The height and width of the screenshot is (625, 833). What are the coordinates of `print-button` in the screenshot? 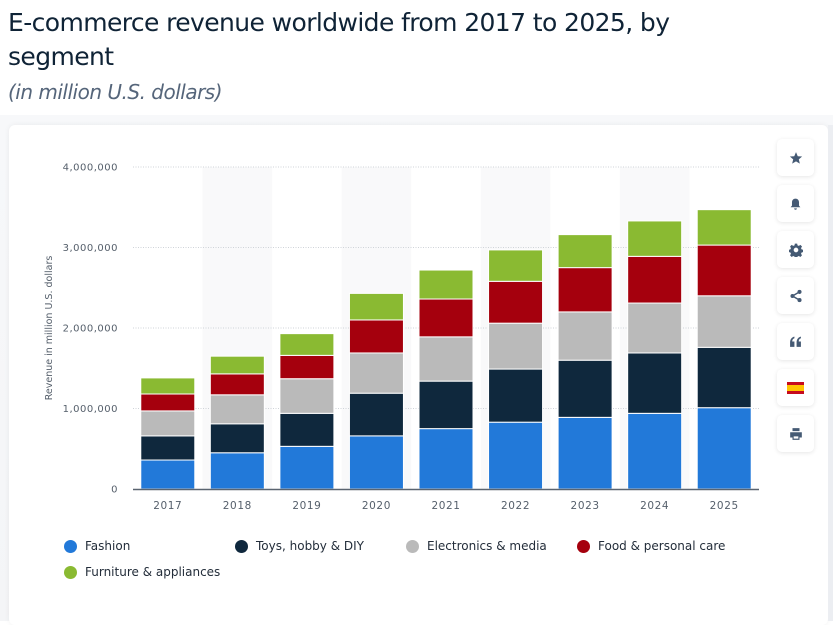 It's located at (795, 433).